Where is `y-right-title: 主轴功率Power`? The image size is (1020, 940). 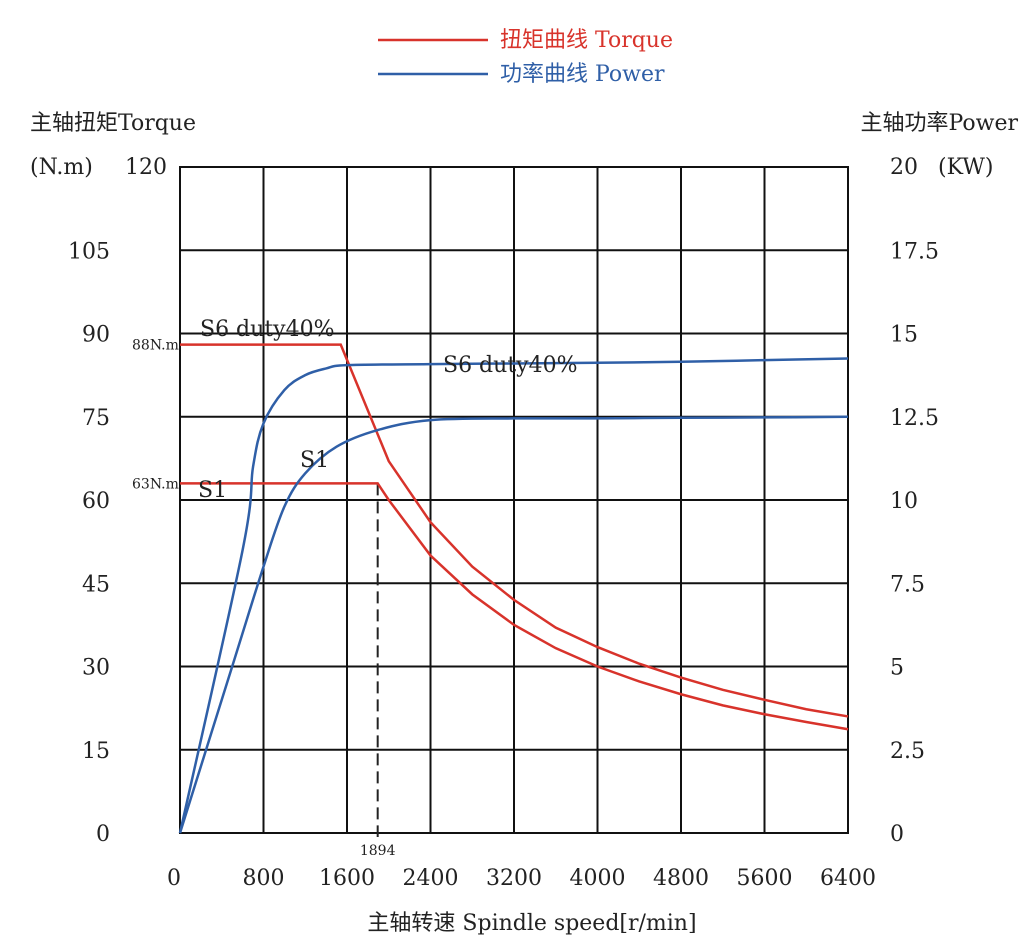
y-right-title: 主轴功率Power is located at coordinates (939, 123).